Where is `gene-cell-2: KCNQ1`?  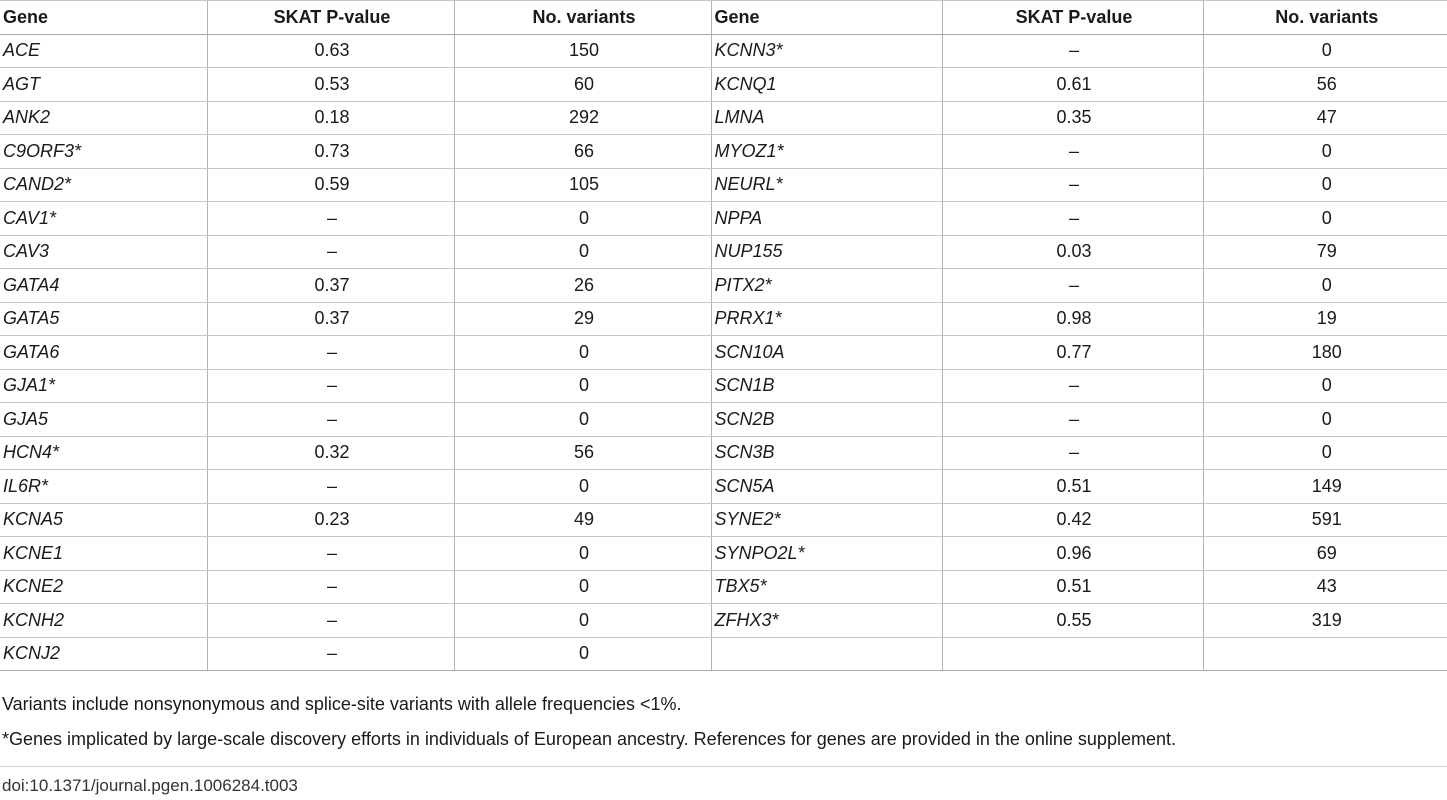
gene-cell-2: KCNQ1 is located at coordinates (826, 84).